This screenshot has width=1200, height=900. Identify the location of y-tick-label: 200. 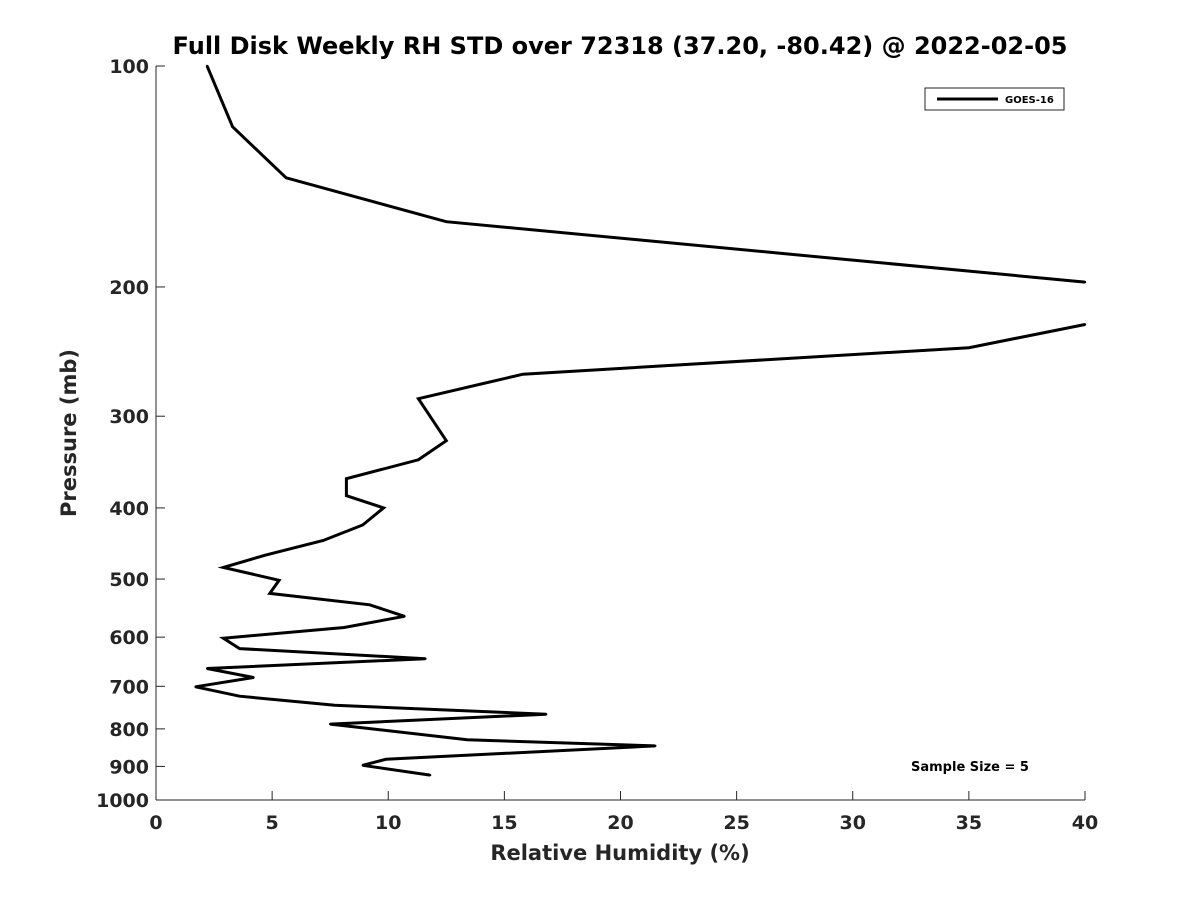
(129, 288).